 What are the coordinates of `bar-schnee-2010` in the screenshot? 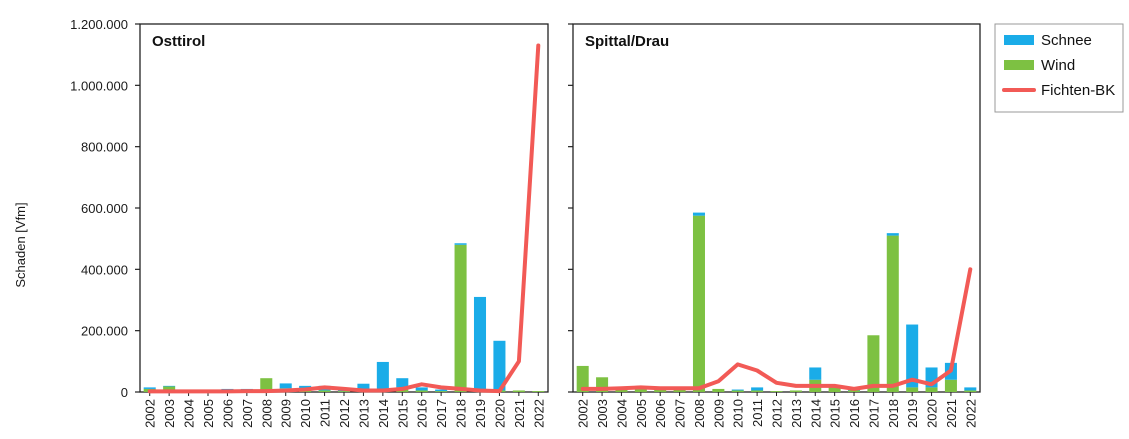 It's located at (737, 390).